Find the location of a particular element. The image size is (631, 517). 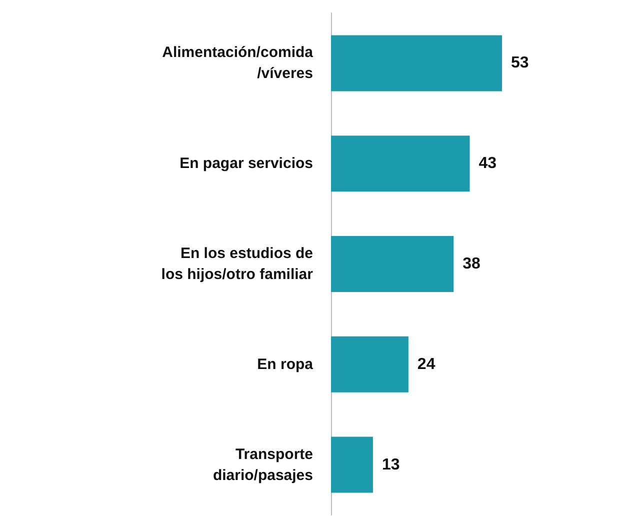

data-label: 53 is located at coordinates (520, 63).